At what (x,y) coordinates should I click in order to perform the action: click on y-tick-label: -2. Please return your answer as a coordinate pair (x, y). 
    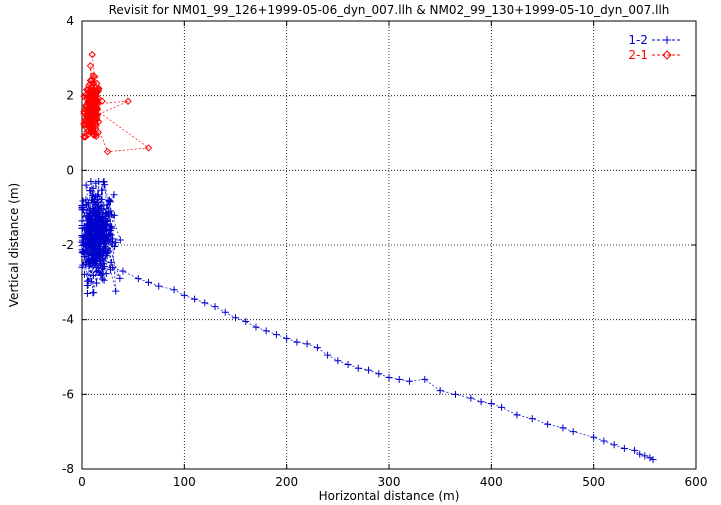
    Looking at the image, I should click on (68, 245).